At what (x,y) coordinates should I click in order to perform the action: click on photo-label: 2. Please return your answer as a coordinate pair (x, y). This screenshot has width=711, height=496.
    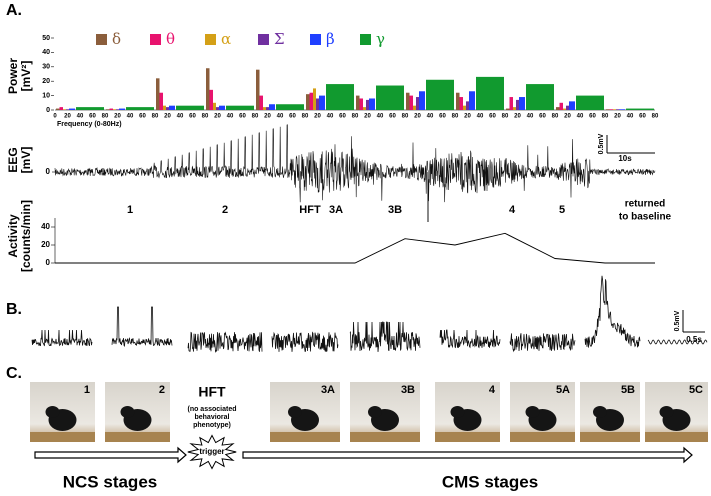
    Looking at the image, I should click on (162, 390).